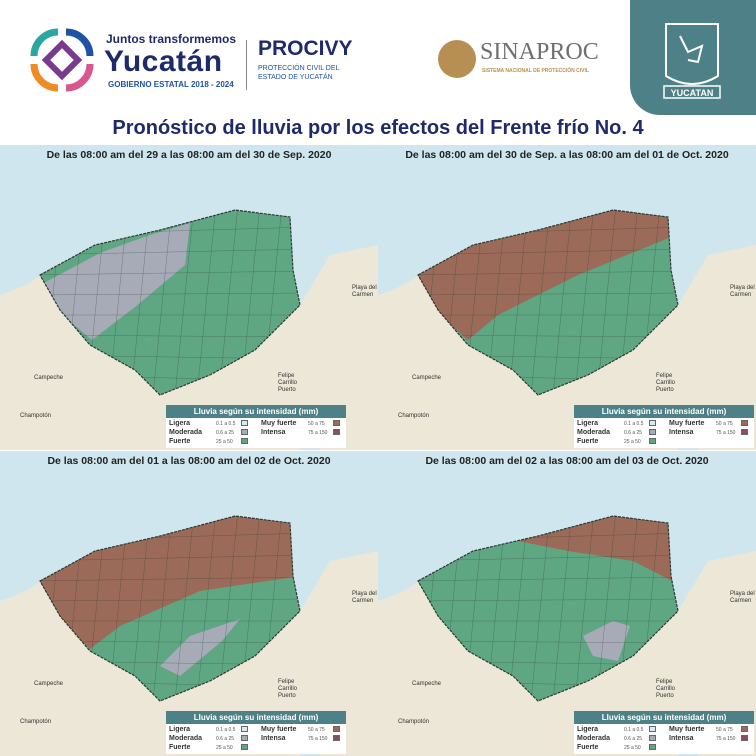 Image resolution: width=756 pixels, height=756 pixels. Describe the element at coordinates (163, 61) in the screenshot. I see `gov-name: Yucatán` at that location.